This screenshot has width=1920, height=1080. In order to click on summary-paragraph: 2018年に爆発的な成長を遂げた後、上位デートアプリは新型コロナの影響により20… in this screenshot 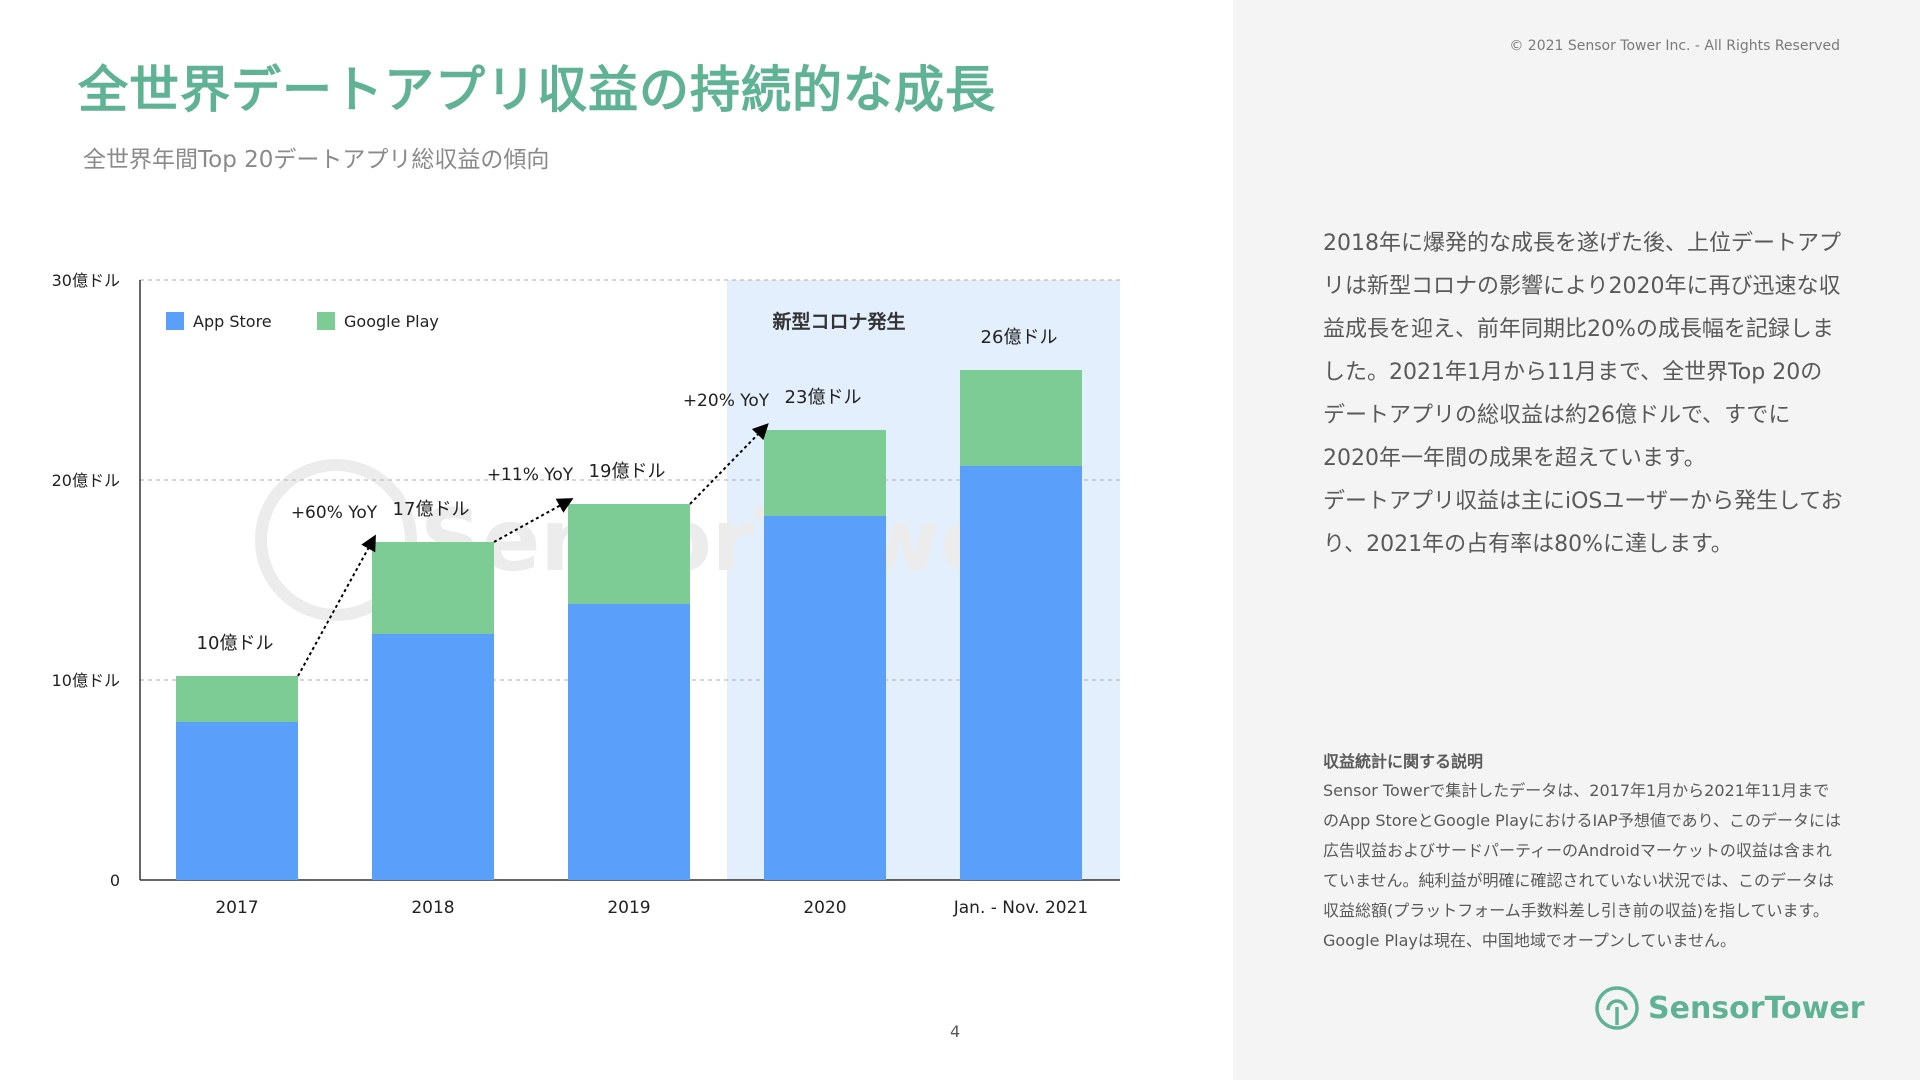, I will do `click(1582, 351)`.